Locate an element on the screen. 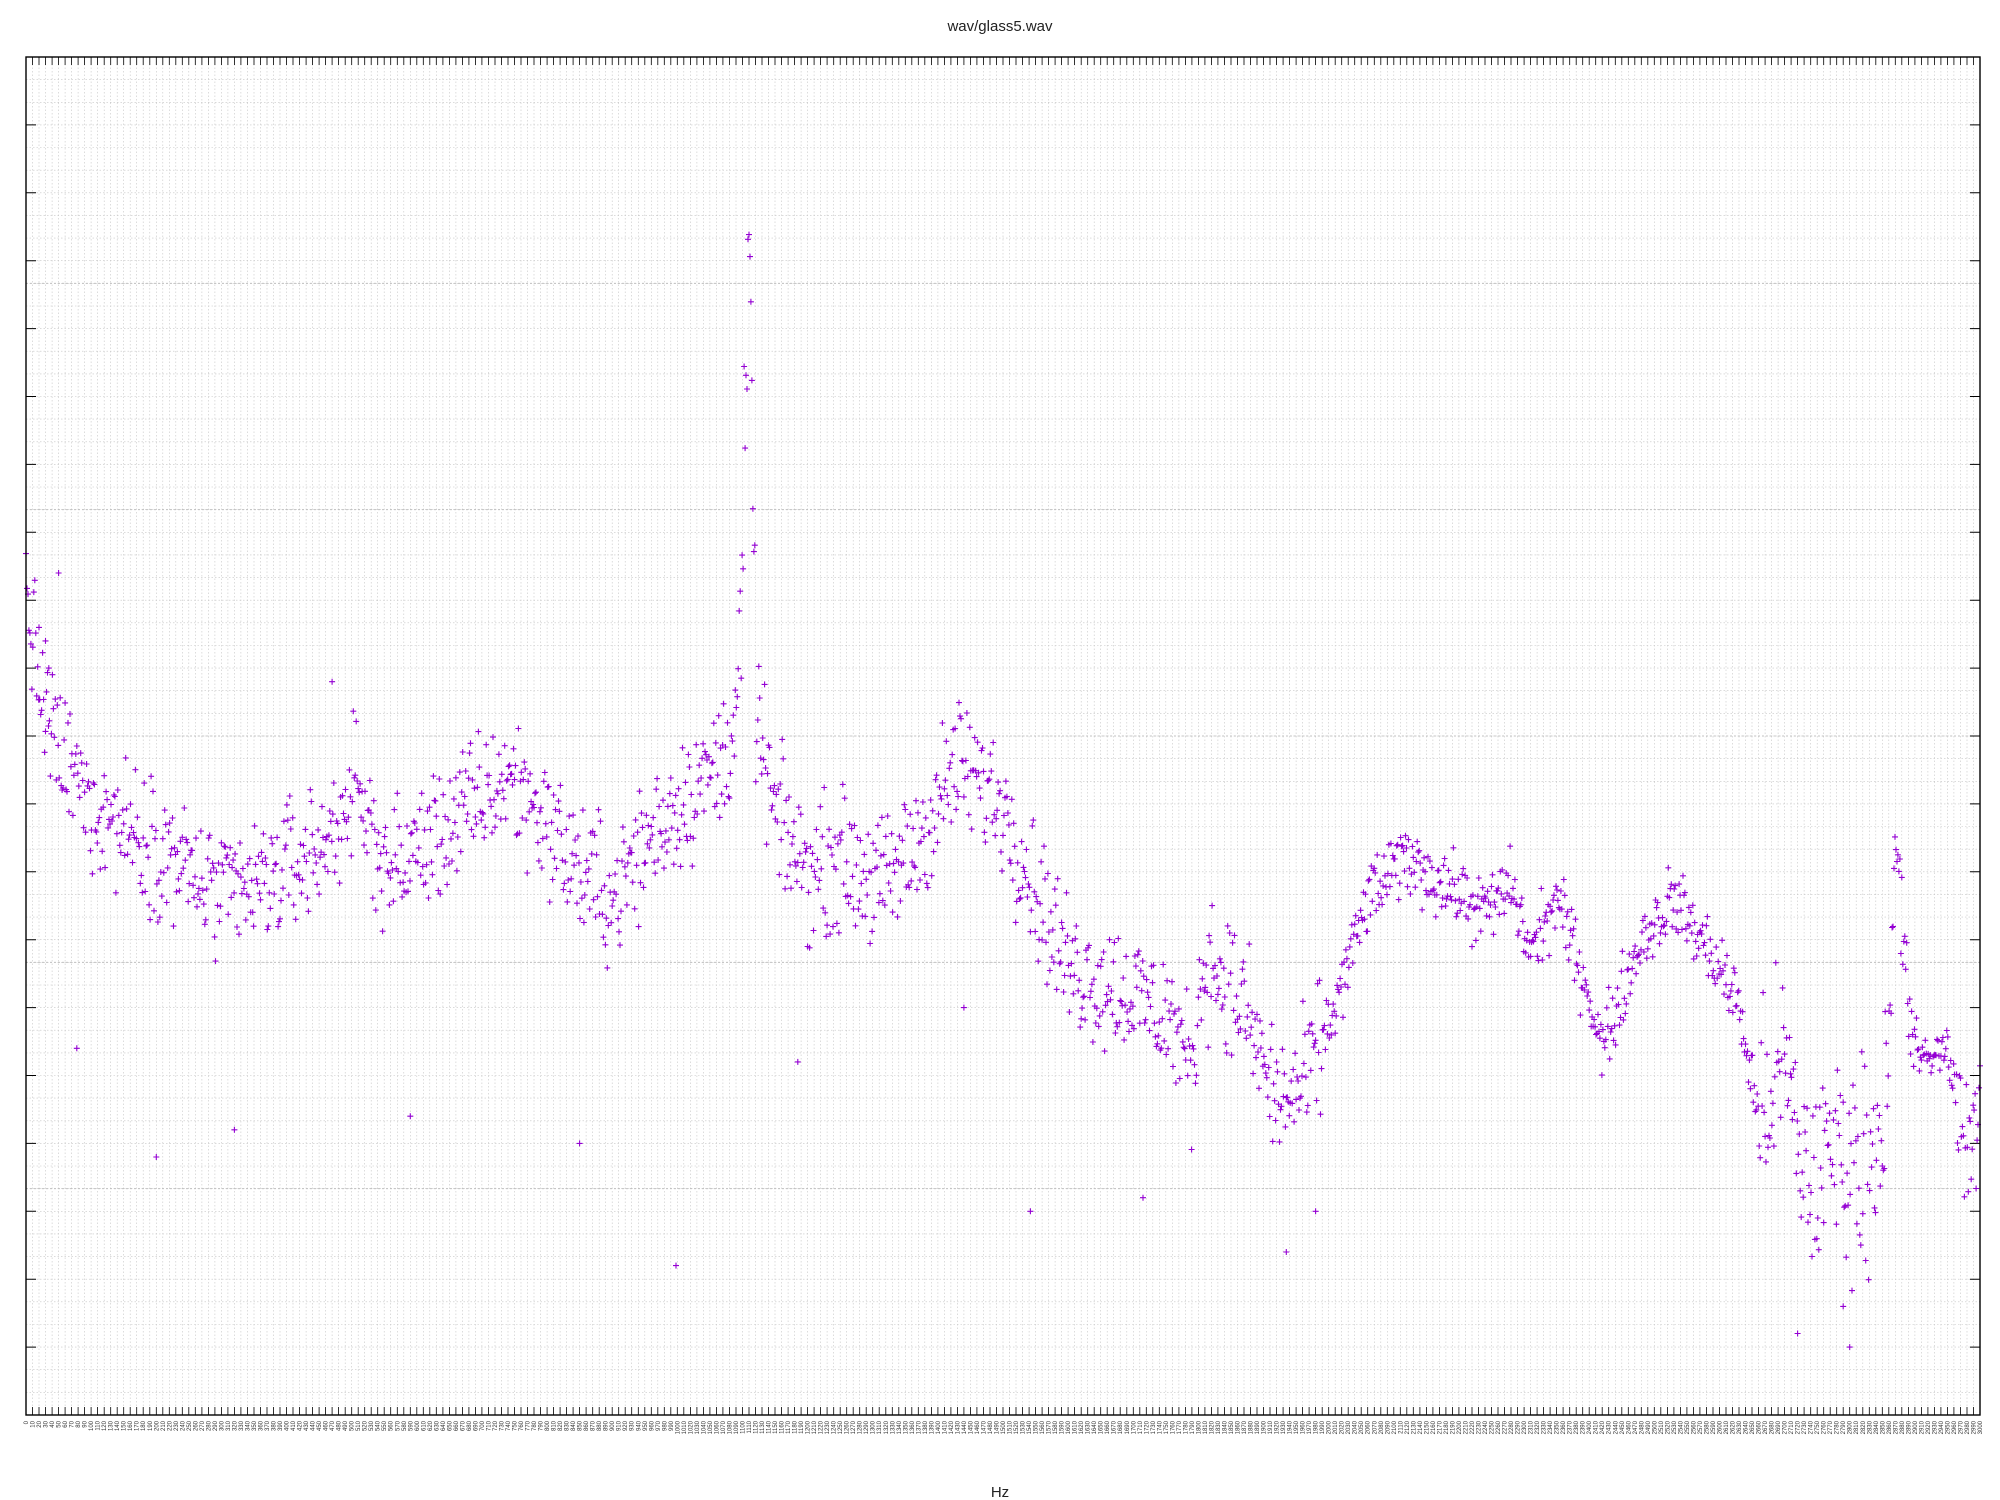 The image size is (2000, 1500). x-tick-label: 140 is located at coordinates (118, 1425).